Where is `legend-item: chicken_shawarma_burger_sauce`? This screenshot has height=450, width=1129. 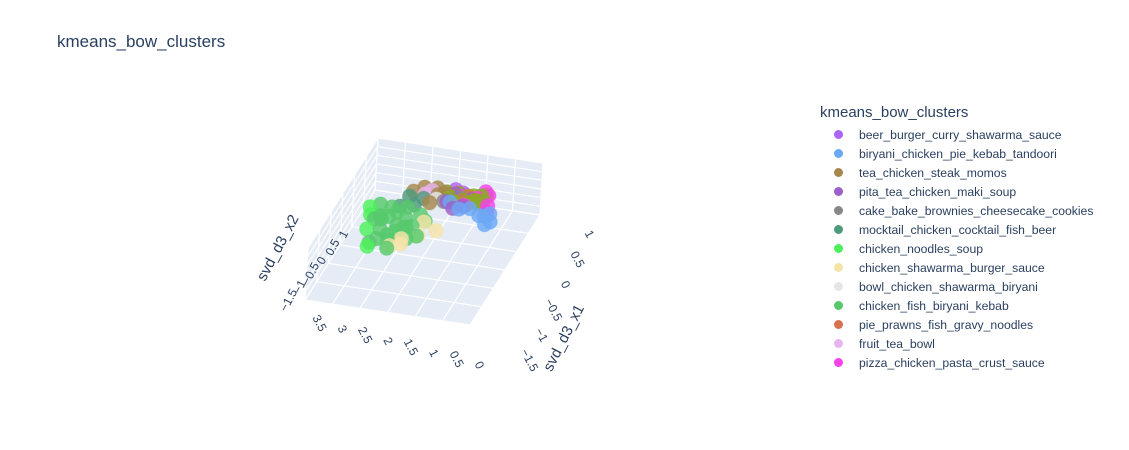
legend-item: chicken_shawarma_burger_sauce is located at coordinates (956, 267).